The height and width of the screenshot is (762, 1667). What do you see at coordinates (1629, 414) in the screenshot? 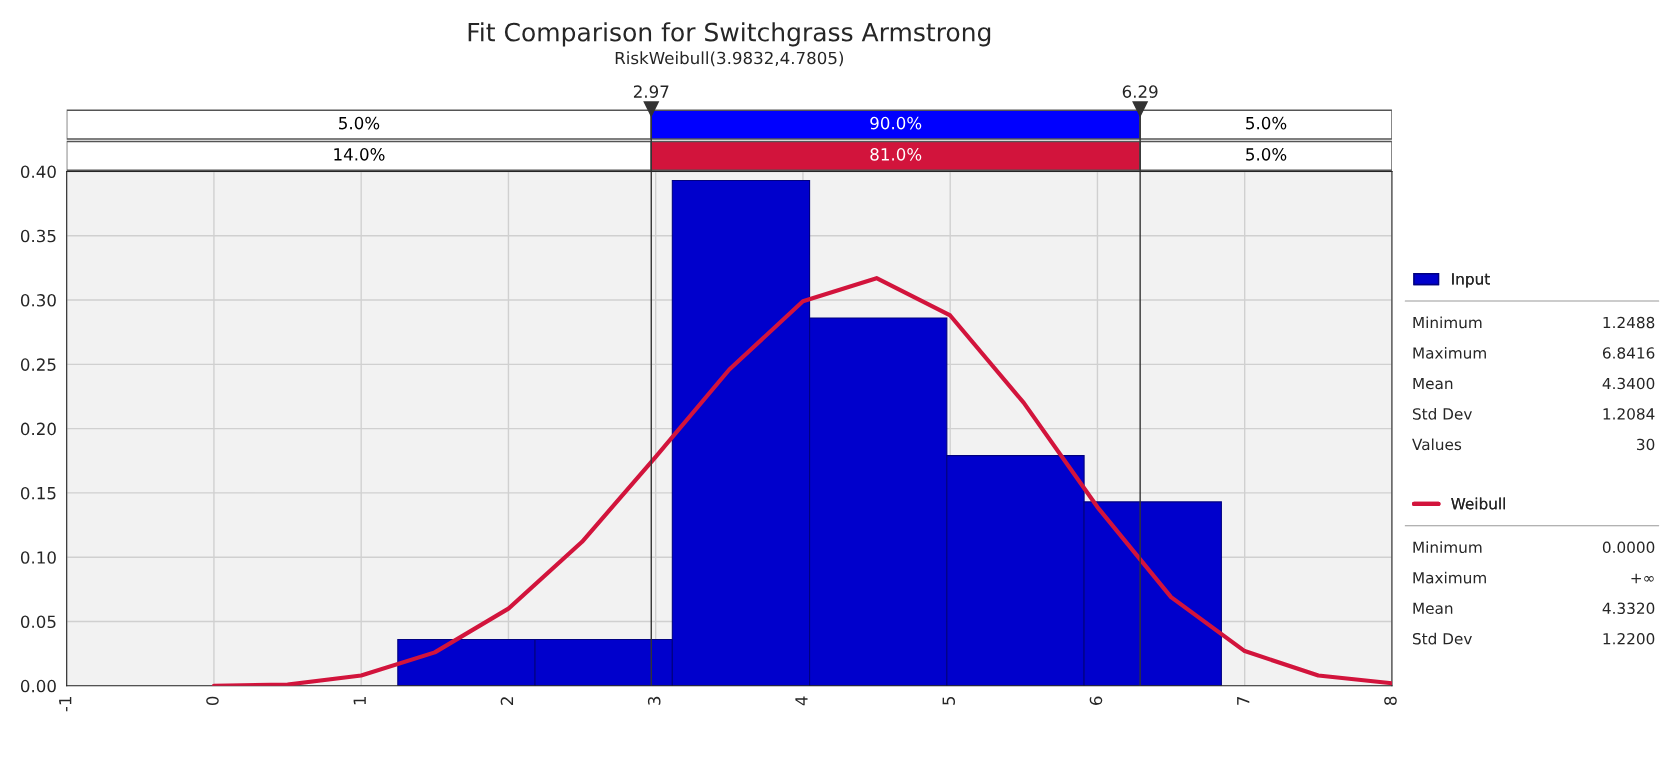
I see `text: 1.2084` at bounding box center [1629, 414].